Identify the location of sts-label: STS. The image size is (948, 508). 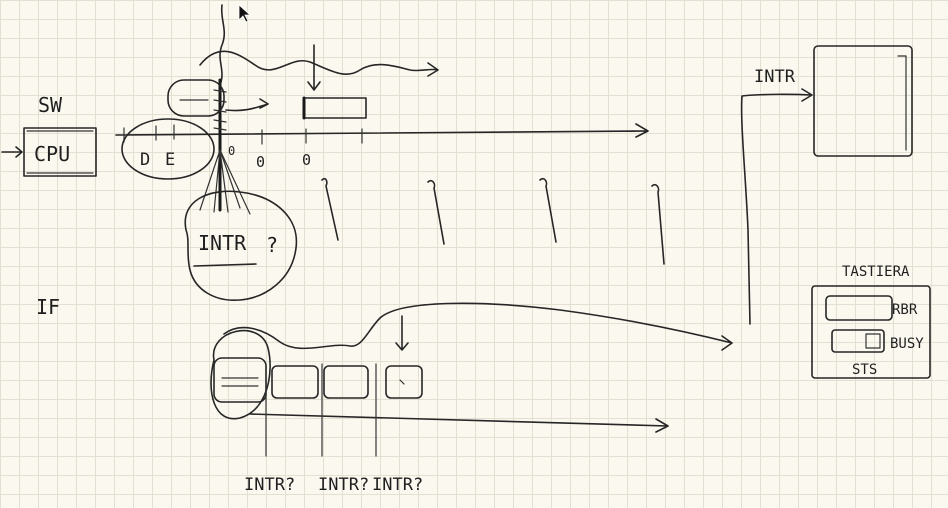
(864, 370).